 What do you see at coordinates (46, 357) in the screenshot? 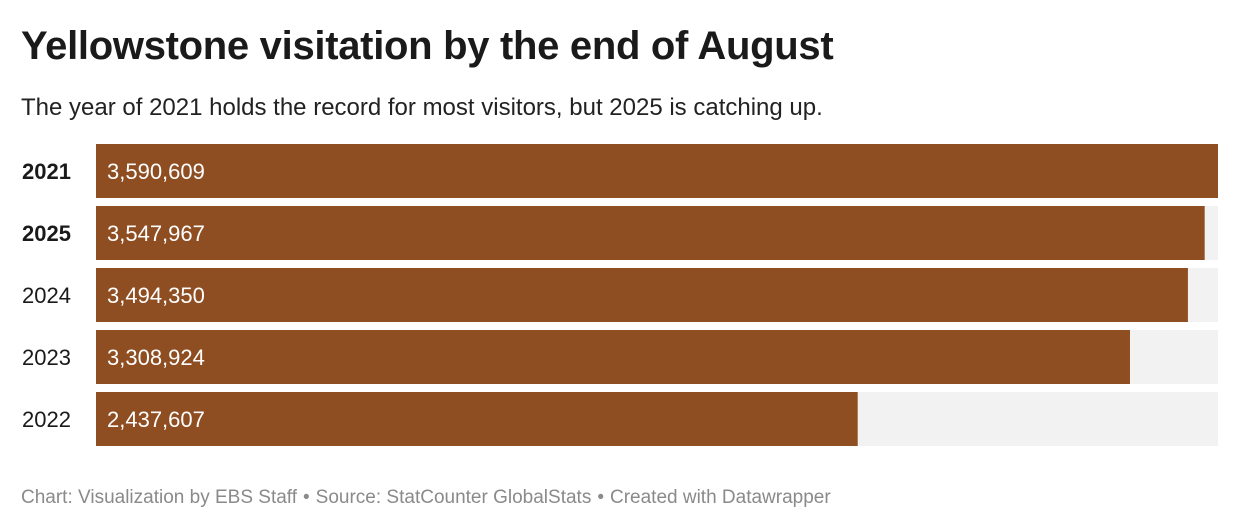
I see `category-label-2023: 2023` at bounding box center [46, 357].